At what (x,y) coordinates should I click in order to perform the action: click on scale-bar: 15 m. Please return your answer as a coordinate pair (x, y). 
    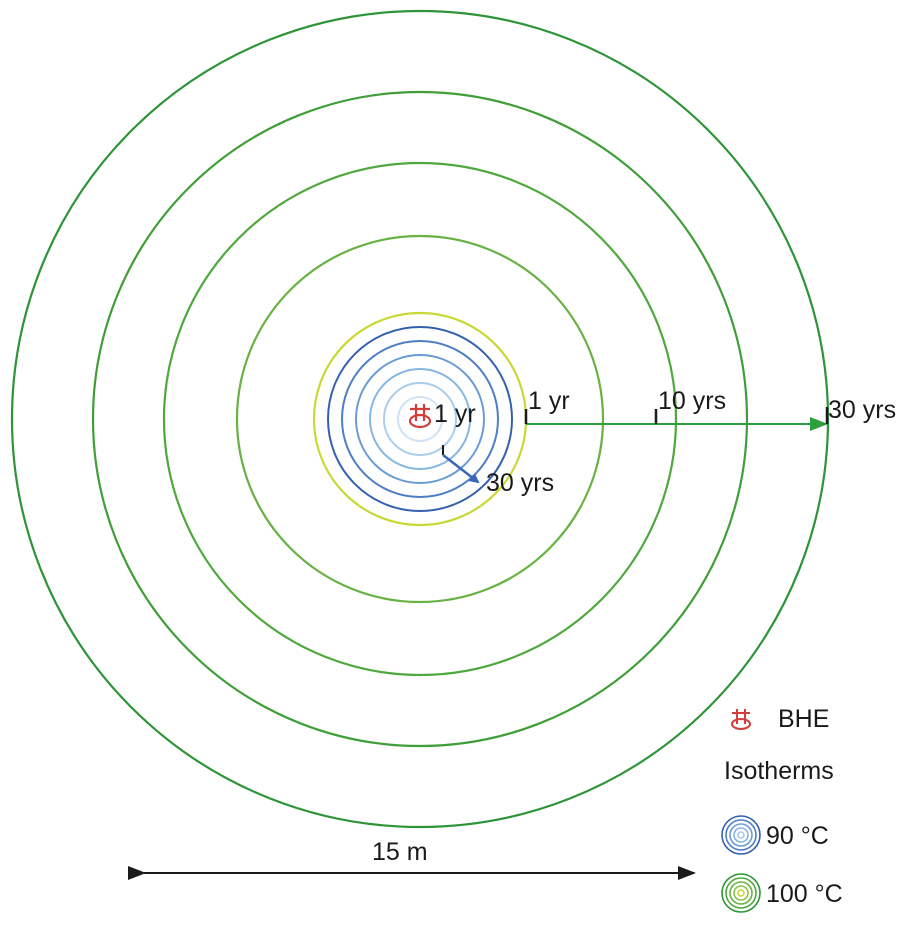
    Looking at the image, I should click on (412, 859).